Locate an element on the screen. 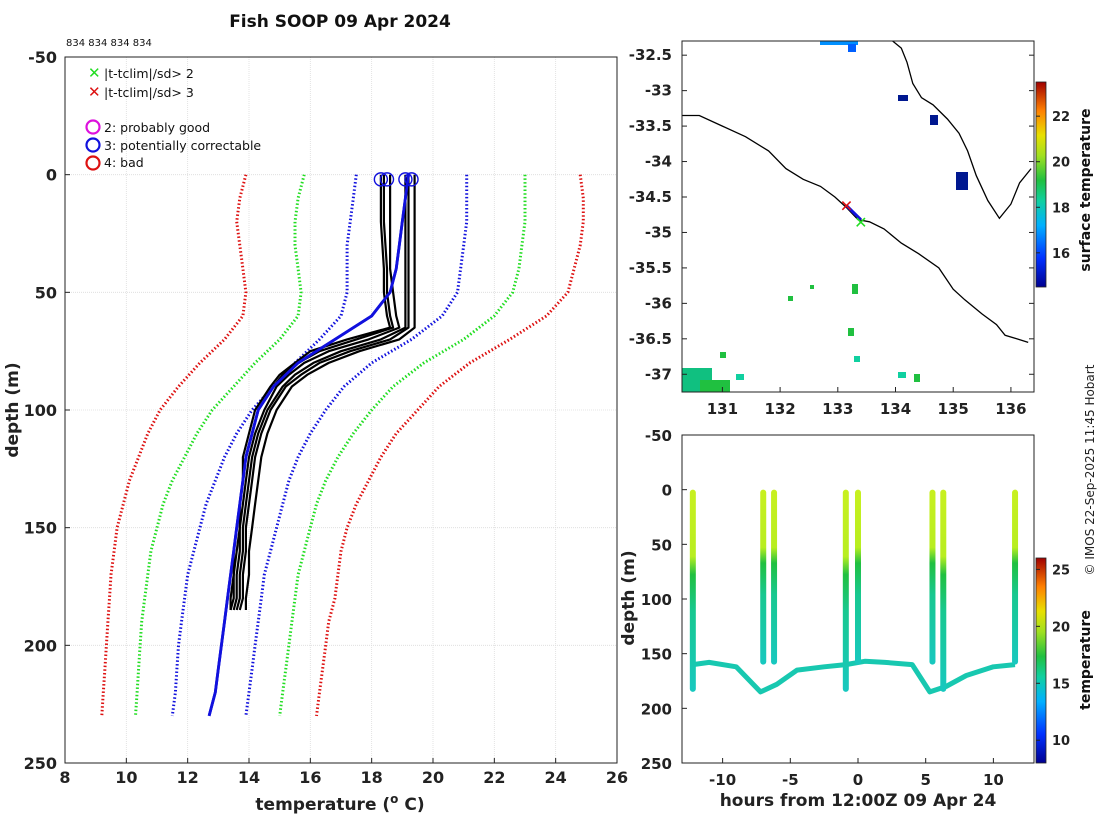 The image size is (1100, 820). cb-tick-label: 10 is located at coordinates (1061, 741).